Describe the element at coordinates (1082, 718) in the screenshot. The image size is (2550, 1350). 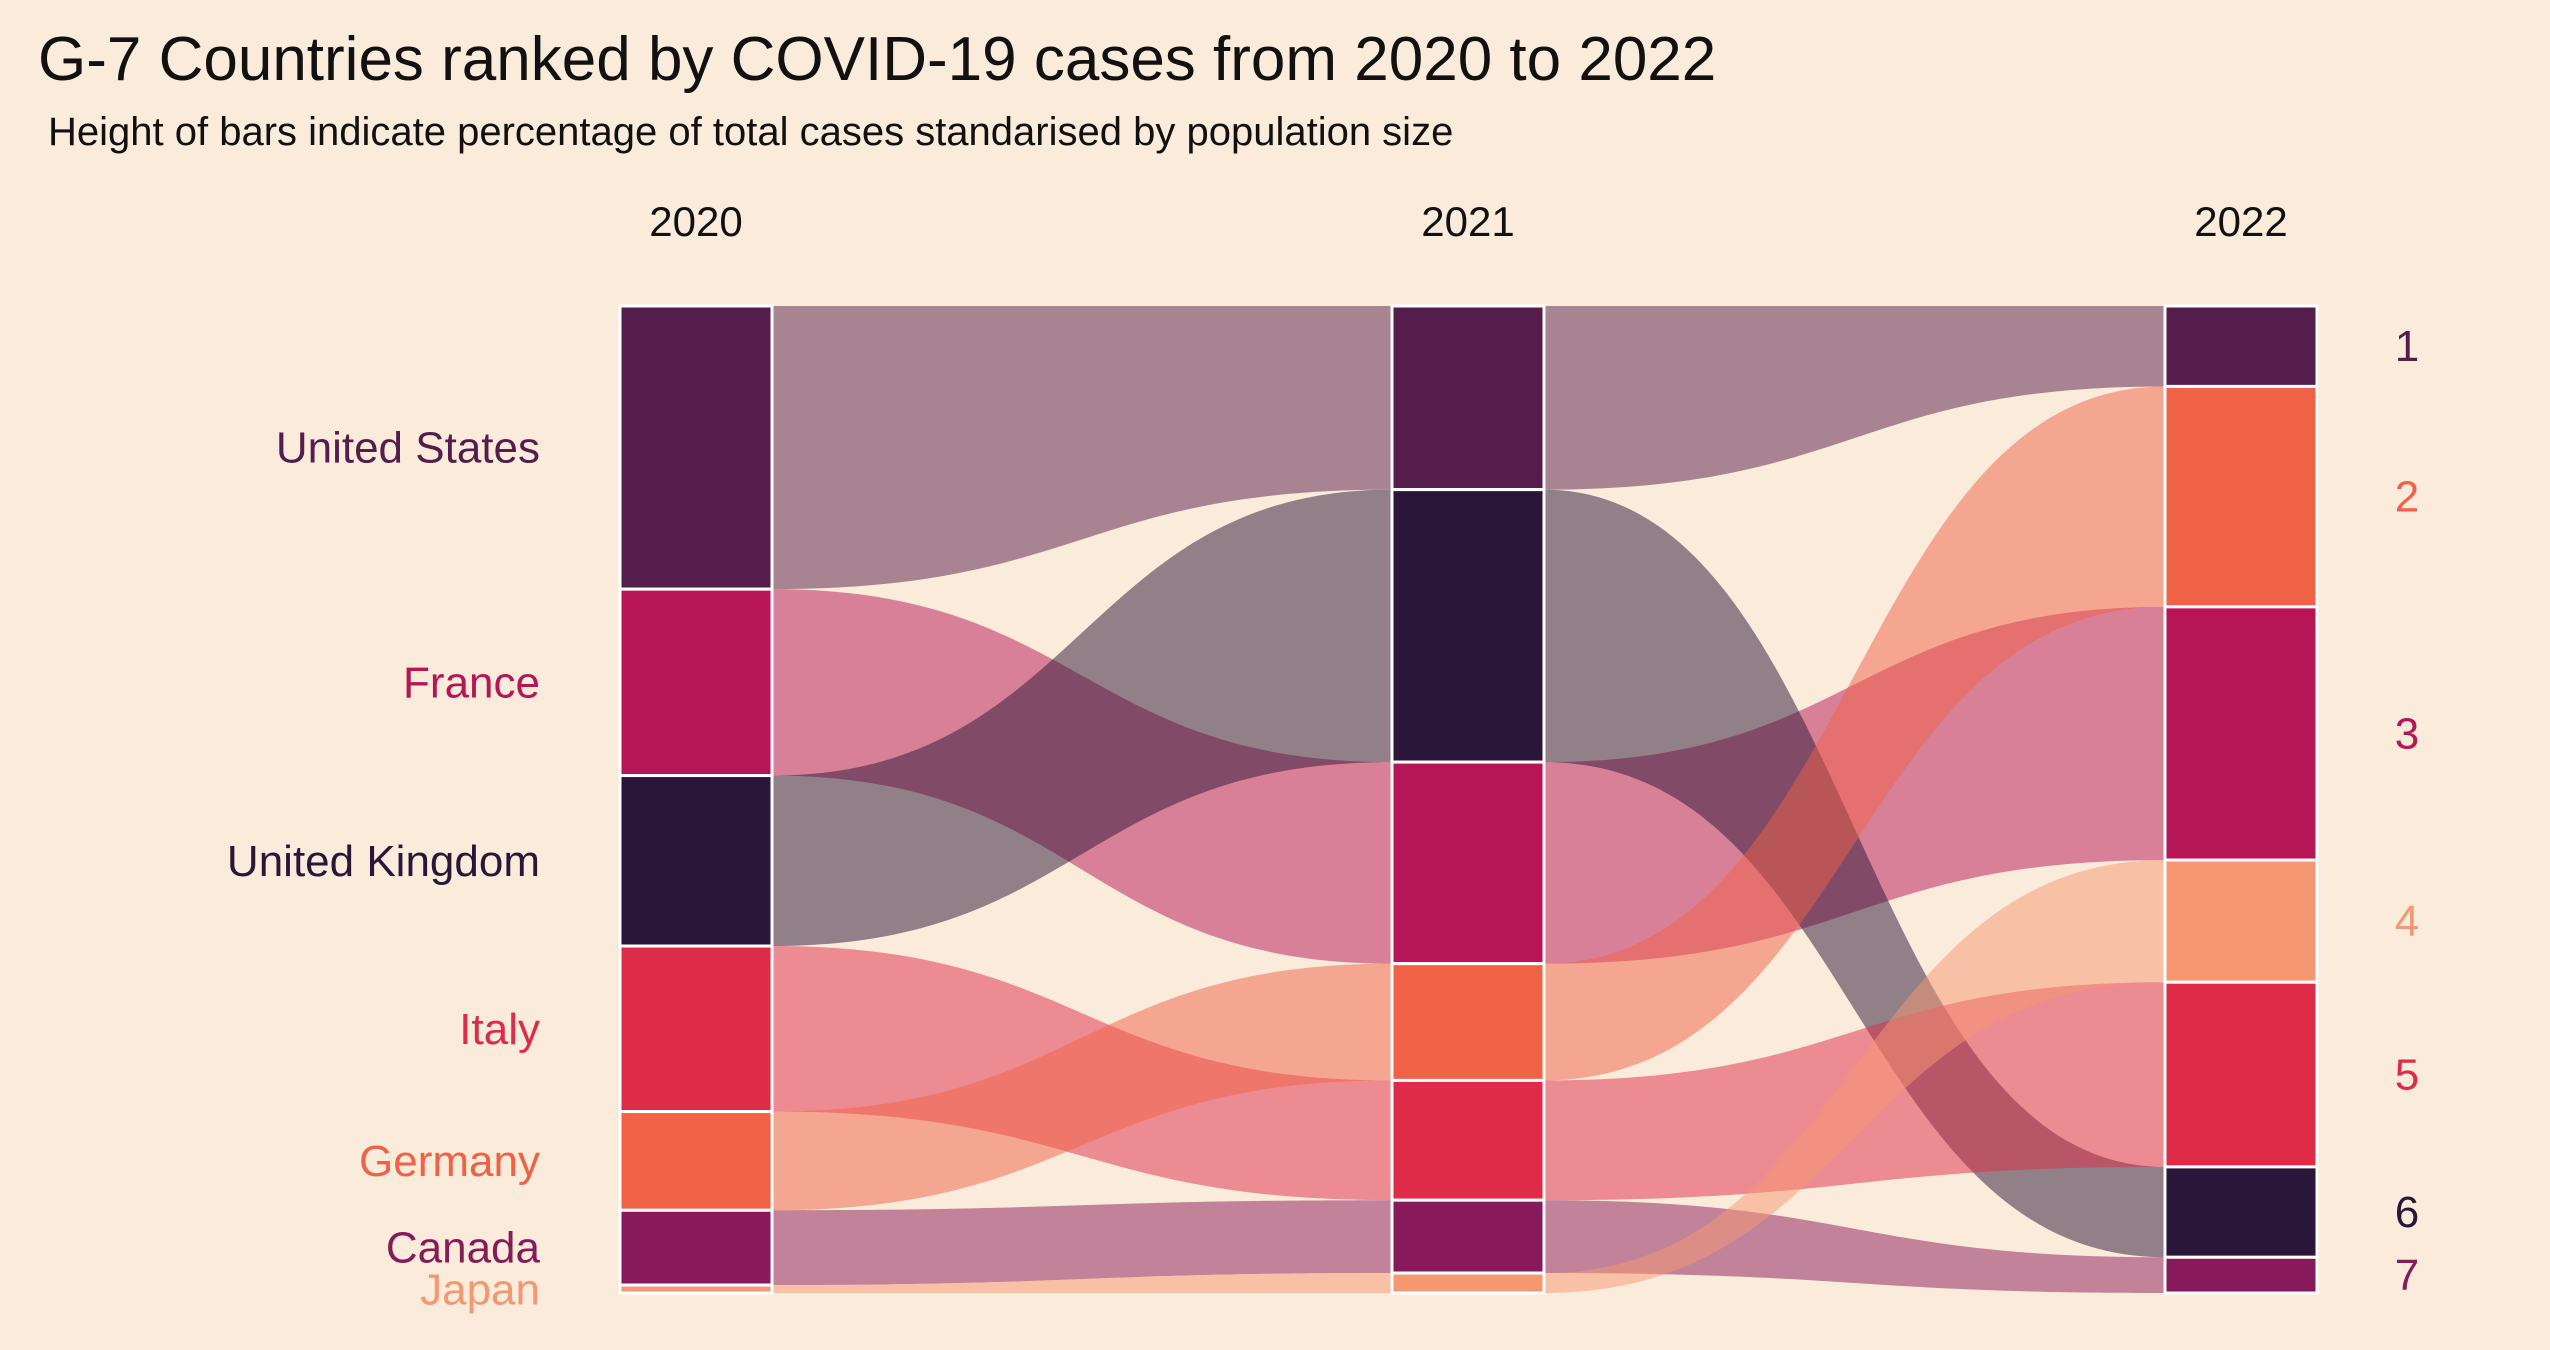
I see `flow-united-kingdom-2020-2021` at that location.